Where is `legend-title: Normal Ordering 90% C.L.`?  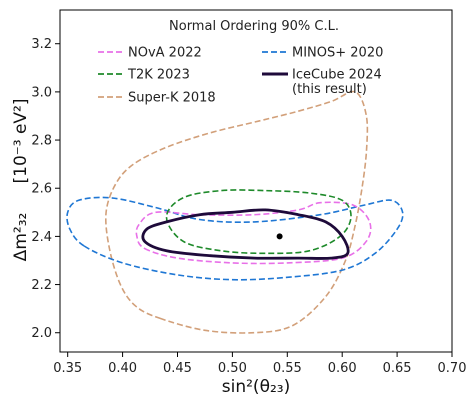 legend-title: Normal Ordering 90% C.L. is located at coordinates (254, 26).